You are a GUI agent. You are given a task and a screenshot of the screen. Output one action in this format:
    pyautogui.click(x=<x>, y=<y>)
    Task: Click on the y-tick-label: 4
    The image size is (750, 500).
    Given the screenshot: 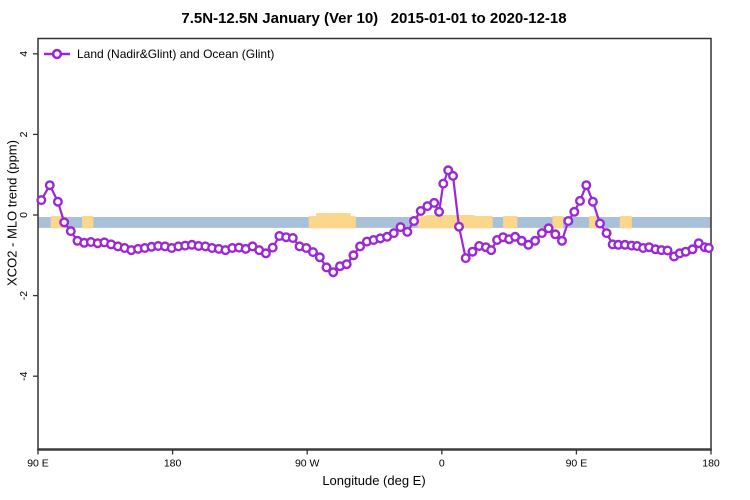 What is the action you would take?
    pyautogui.click(x=24, y=54)
    